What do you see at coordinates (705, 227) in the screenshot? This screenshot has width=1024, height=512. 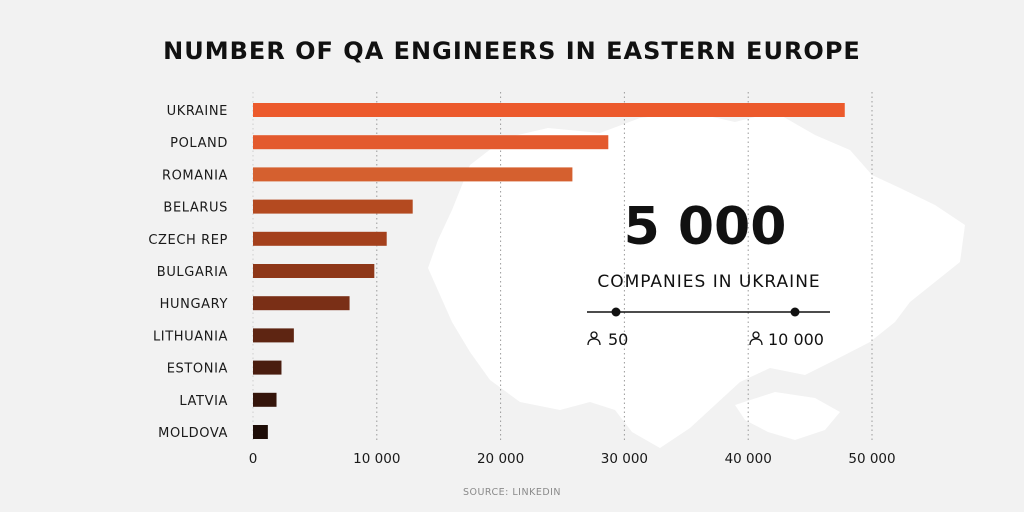 I see `callout-number: 5 000` at bounding box center [705, 227].